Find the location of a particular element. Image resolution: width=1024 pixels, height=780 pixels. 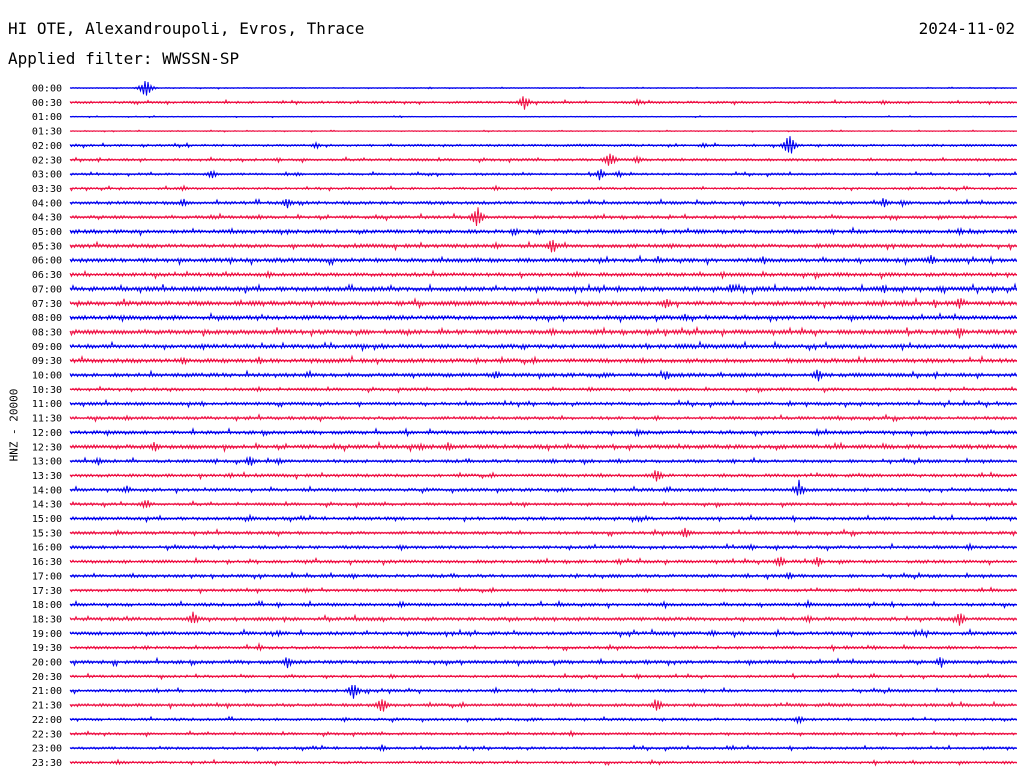

time-tick-label: 07:00 is located at coordinates (47, 289).